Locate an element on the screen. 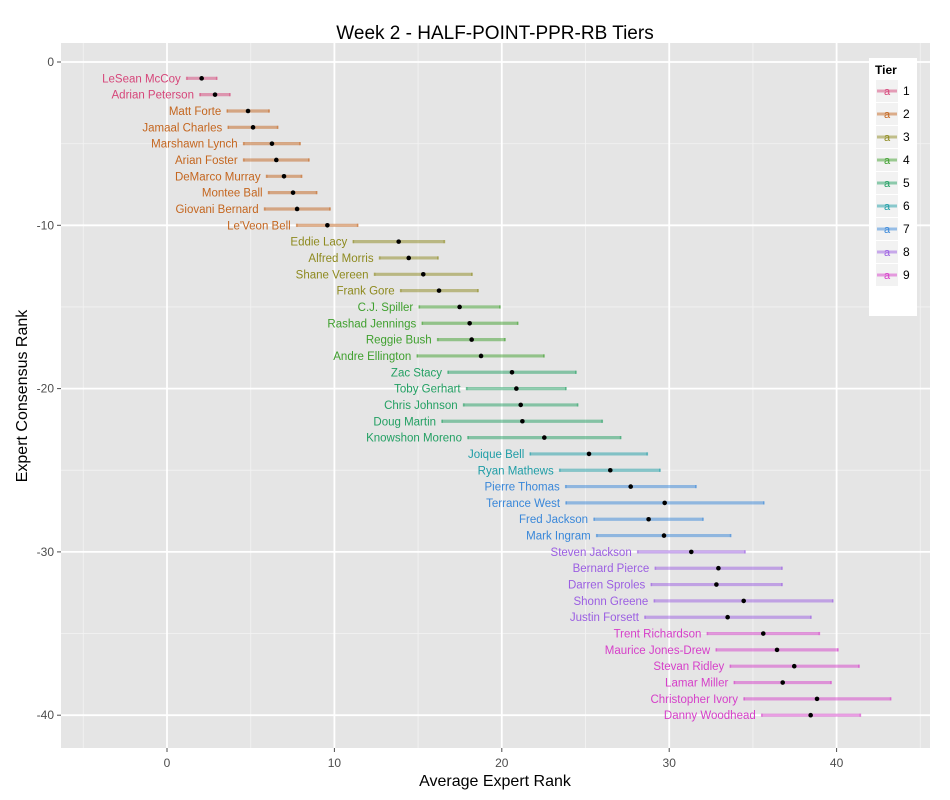 This screenshot has width=950, height=800. legend-entries: a 1a 2a 3a 4a 5a 6a 7a 8a 9 is located at coordinates (893, 183).